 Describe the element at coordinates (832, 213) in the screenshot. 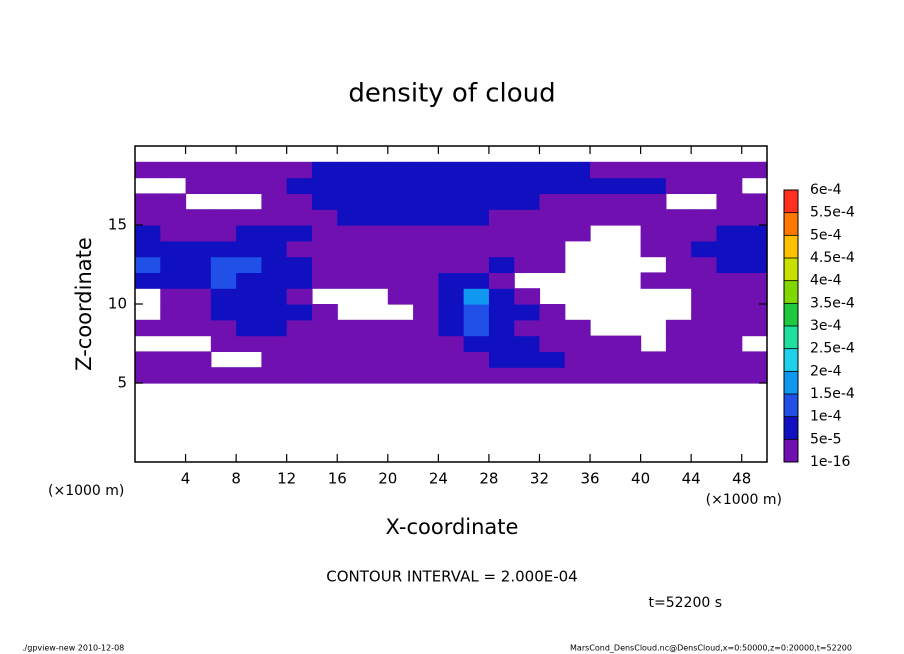

I see `colorbar-label: 5.5e-4` at that location.